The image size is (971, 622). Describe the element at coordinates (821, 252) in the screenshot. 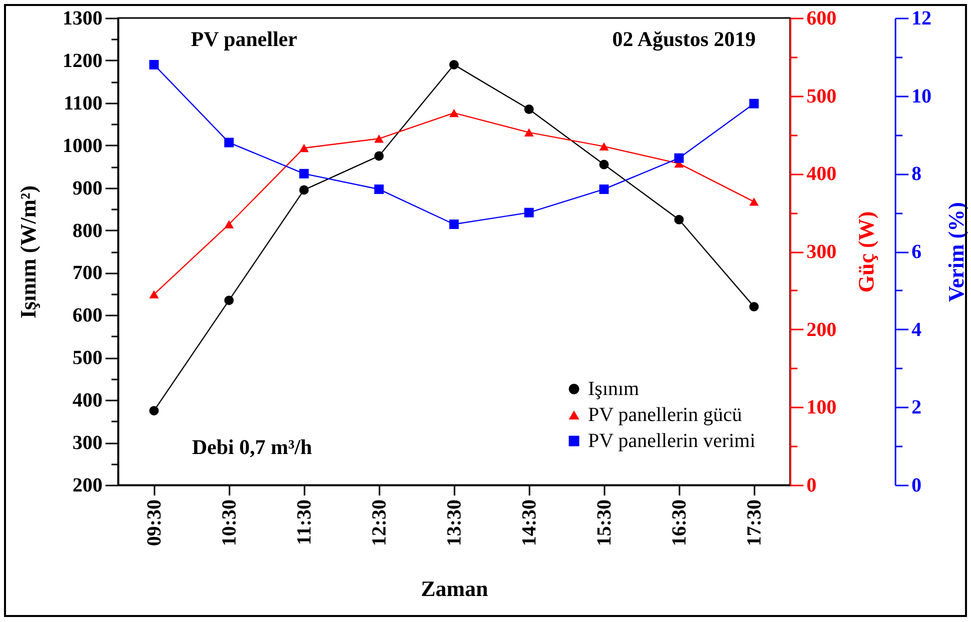

I see `y2-tick-label: 300` at that location.